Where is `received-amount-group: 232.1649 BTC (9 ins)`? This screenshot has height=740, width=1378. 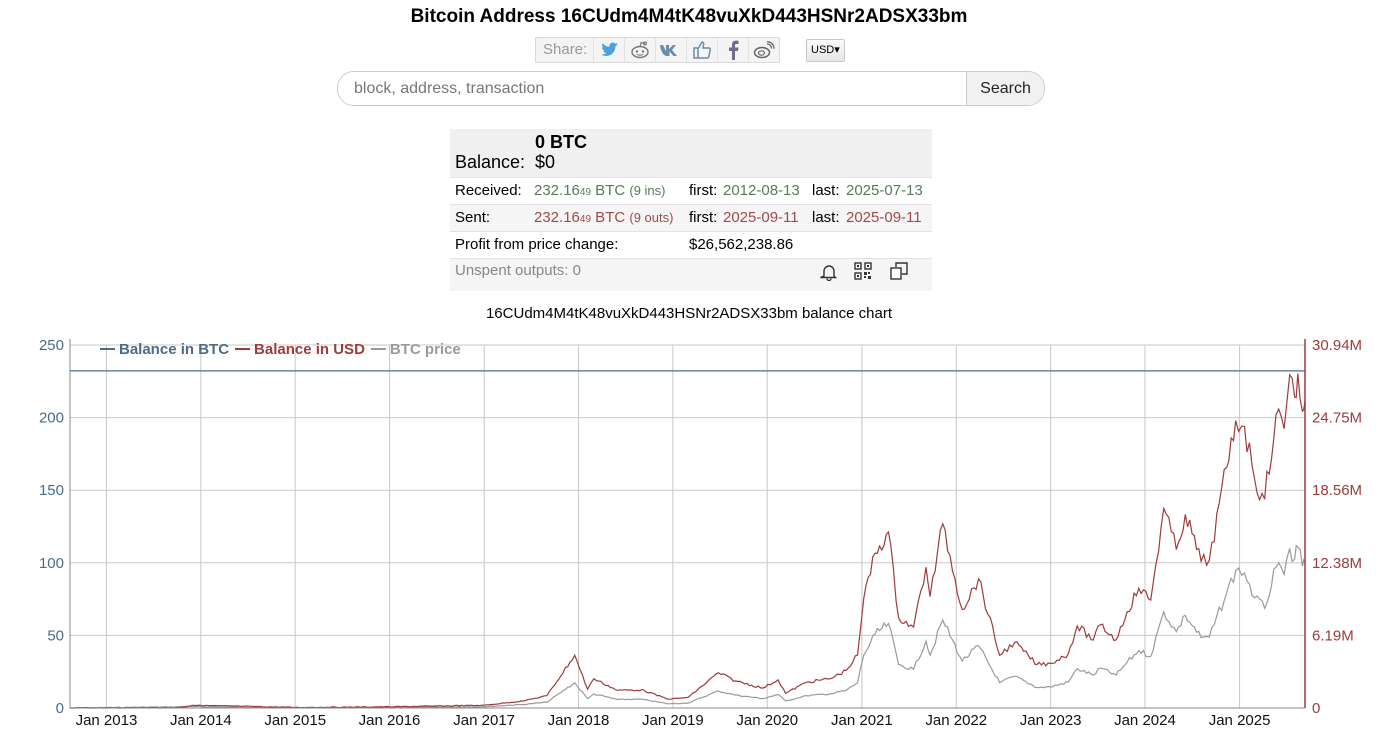
received-amount-group: 232.1649 BTC (9 ins) is located at coordinates (599, 190).